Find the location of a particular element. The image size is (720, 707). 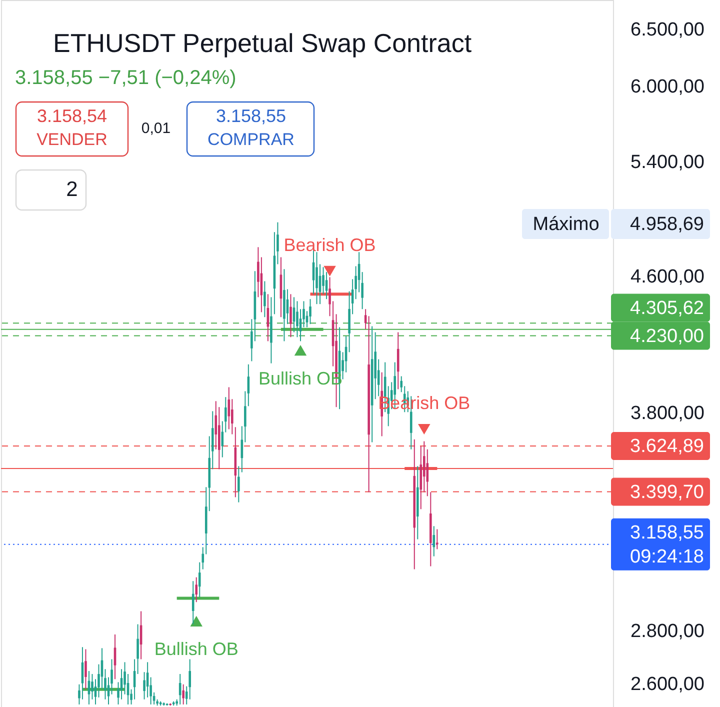

y-tick-label: 3.800,00 is located at coordinates (667, 413).